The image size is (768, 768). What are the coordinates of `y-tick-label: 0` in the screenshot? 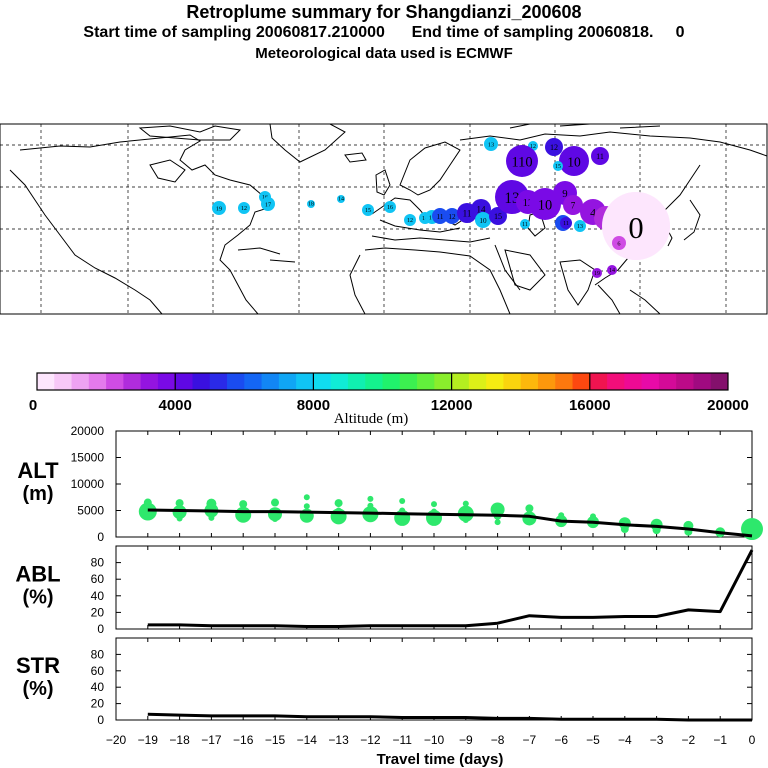 It's located at (100, 720).